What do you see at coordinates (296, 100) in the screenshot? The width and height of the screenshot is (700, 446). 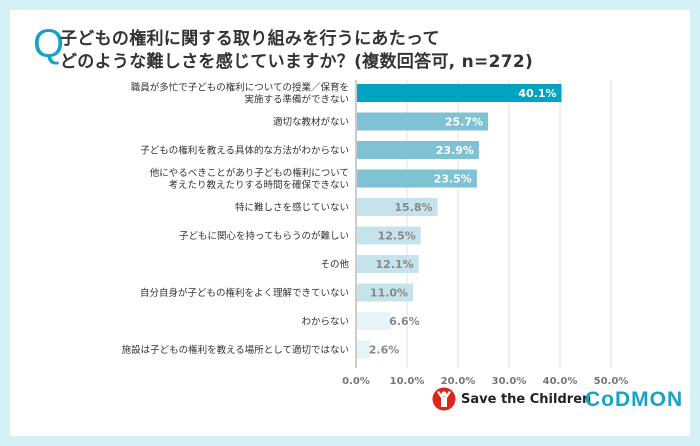 I see `category-label: 実施する準備ができない` at bounding box center [296, 100].